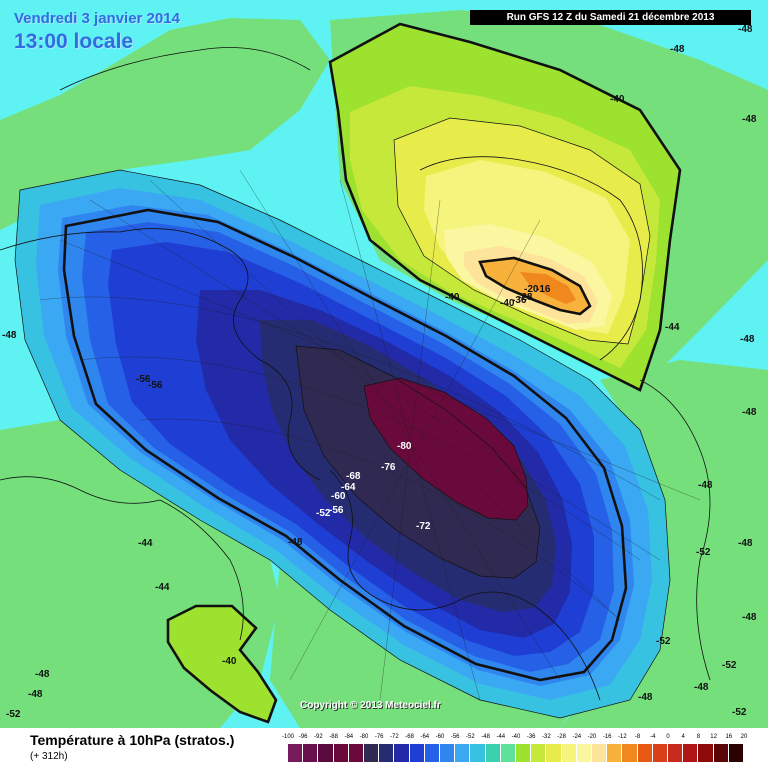 The image size is (768, 768). Describe the element at coordinates (455, 737) in the screenshot. I see `legend-tick-label: -56` at that location.